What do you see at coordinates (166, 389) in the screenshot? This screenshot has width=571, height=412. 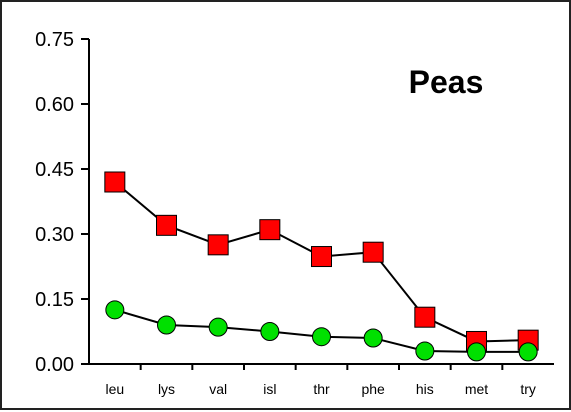 I see `x-tick-label: lys` at bounding box center [166, 389].